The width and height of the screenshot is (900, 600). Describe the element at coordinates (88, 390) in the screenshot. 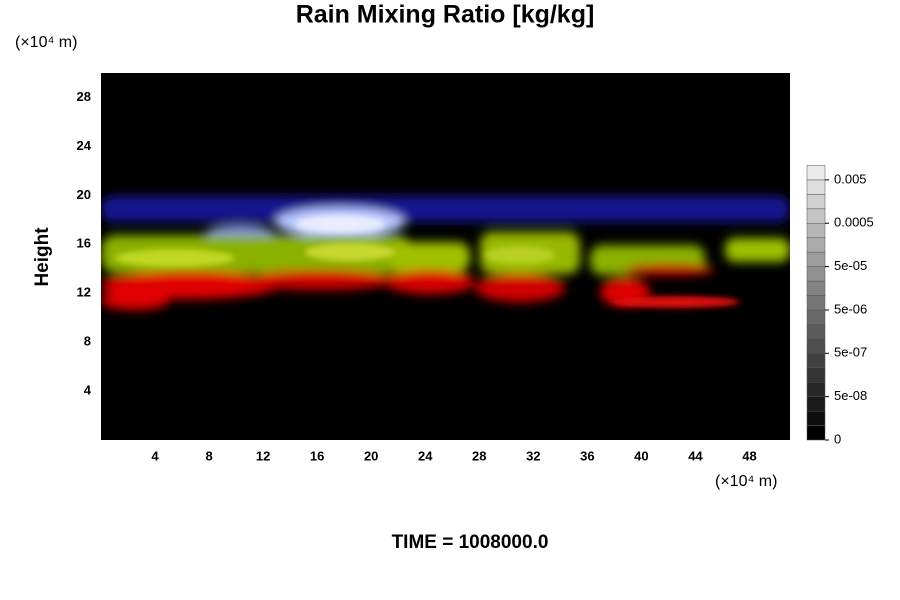

I see `y-tick-label: 4` at that location.